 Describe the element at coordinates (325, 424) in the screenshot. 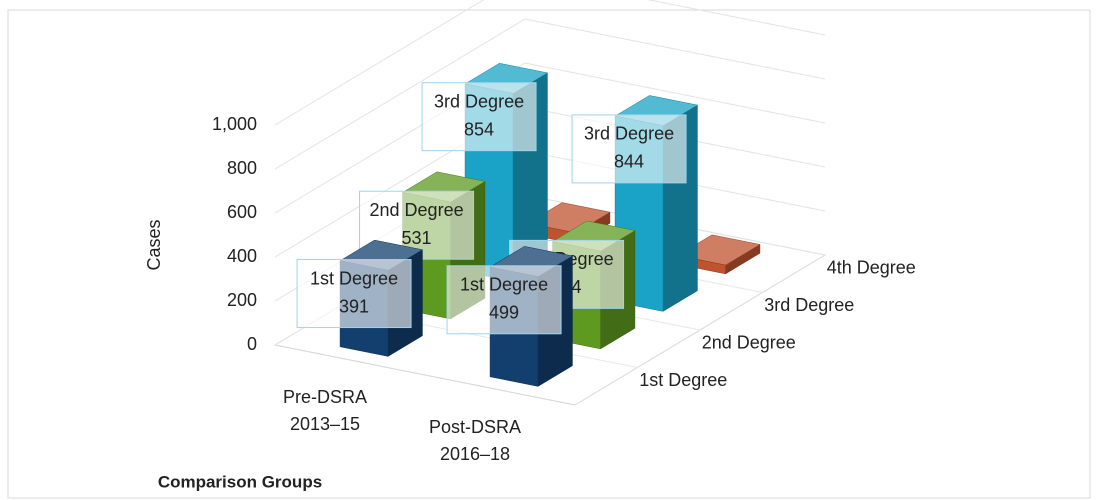

I see `x-tick-label: 2013–15` at that location.